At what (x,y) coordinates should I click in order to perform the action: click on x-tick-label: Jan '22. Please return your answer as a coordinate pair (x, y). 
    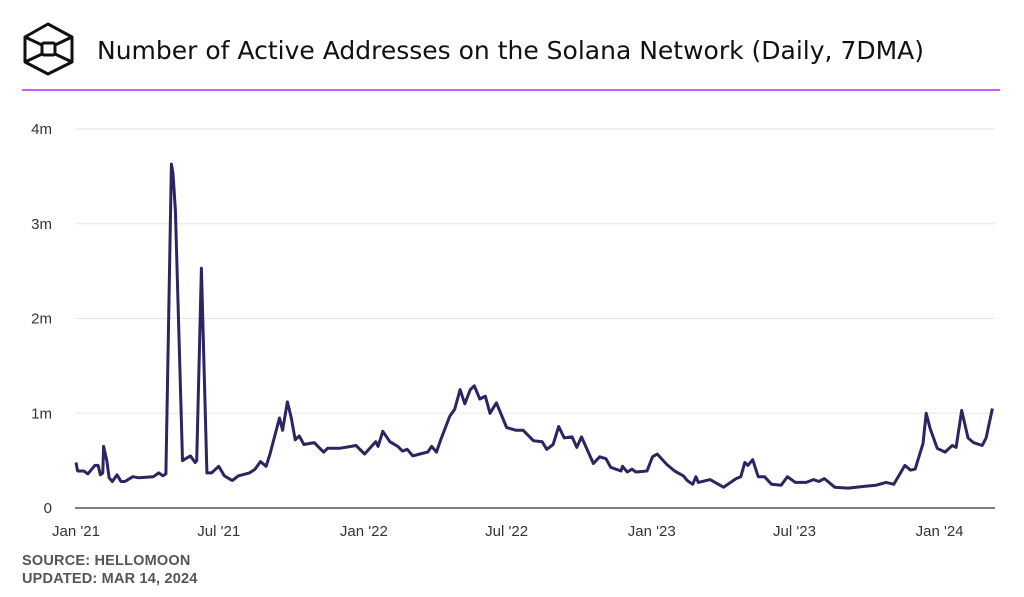
    Looking at the image, I should click on (364, 531).